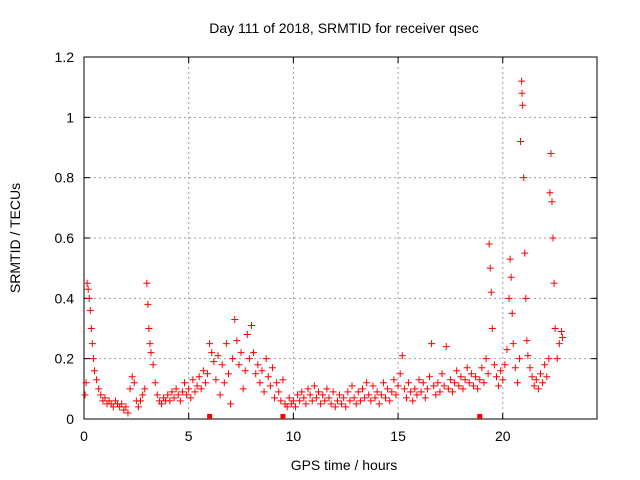 The width and height of the screenshot is (640, 480). What do you see at coordinates (294, 436) in the screenshot?
I see `x-tick-label: 10` at bounding box center [294, 436].